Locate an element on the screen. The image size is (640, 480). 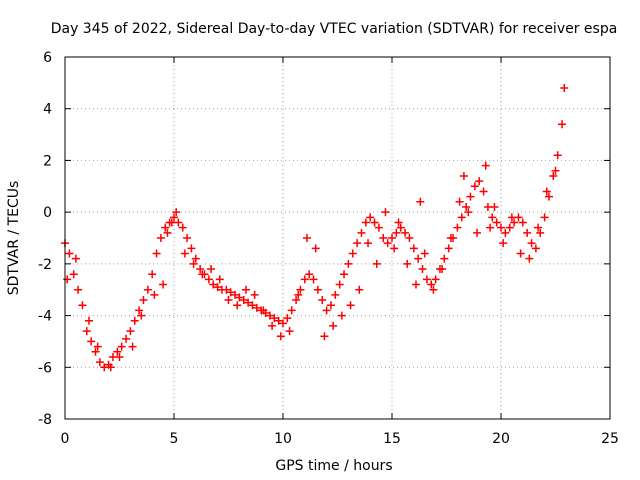
y-axis-label: SDTVAR / TECUs is located at coordinates (14, 238).